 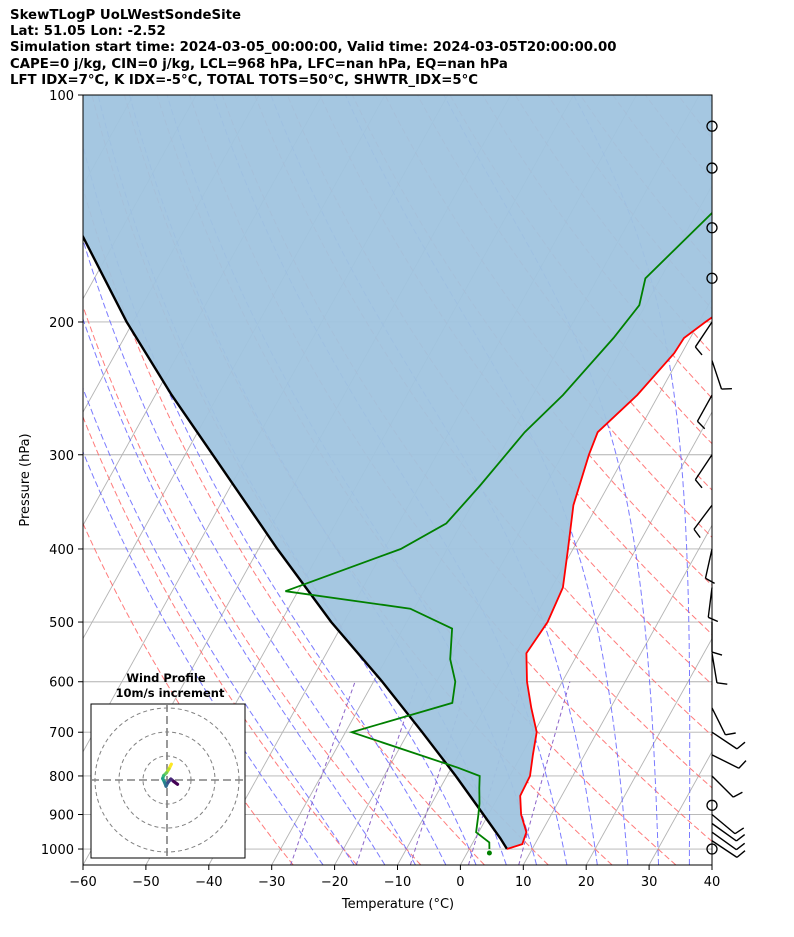 I want to click on x-tick-label: −10, so click(x=397, y=882).